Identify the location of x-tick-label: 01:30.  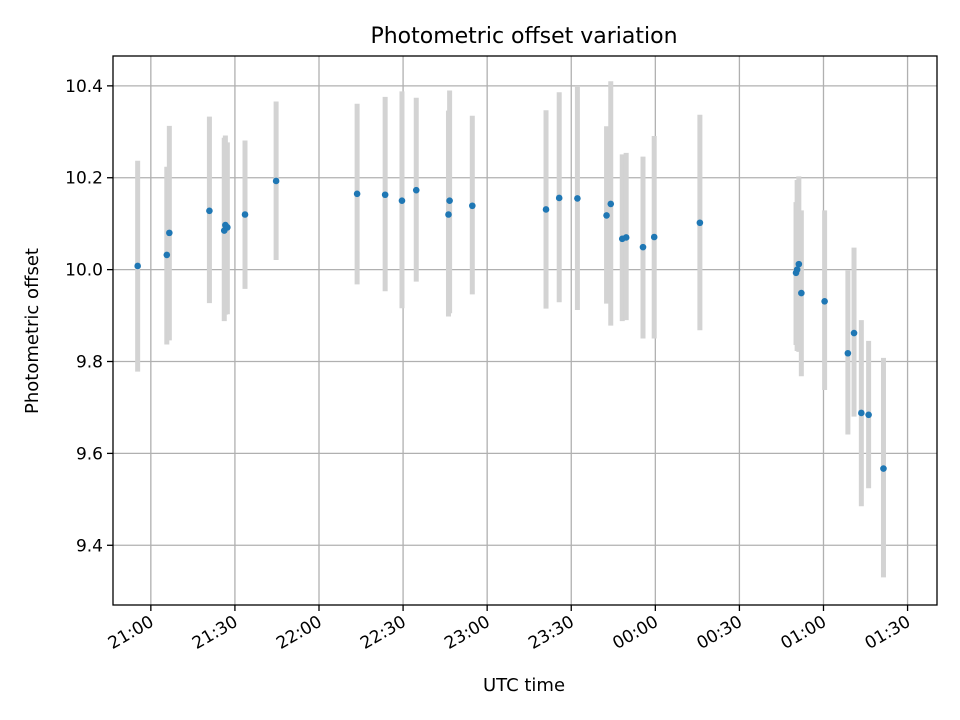
(888, 633).